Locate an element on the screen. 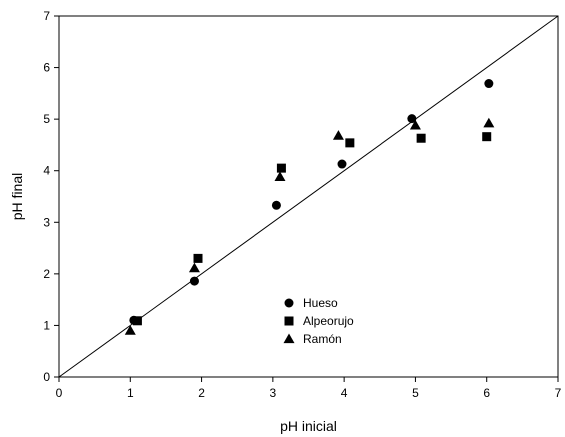 The width and height of the screenshot is (565, 437). x-tick-label: 3 is located at coordinates (273, 393).